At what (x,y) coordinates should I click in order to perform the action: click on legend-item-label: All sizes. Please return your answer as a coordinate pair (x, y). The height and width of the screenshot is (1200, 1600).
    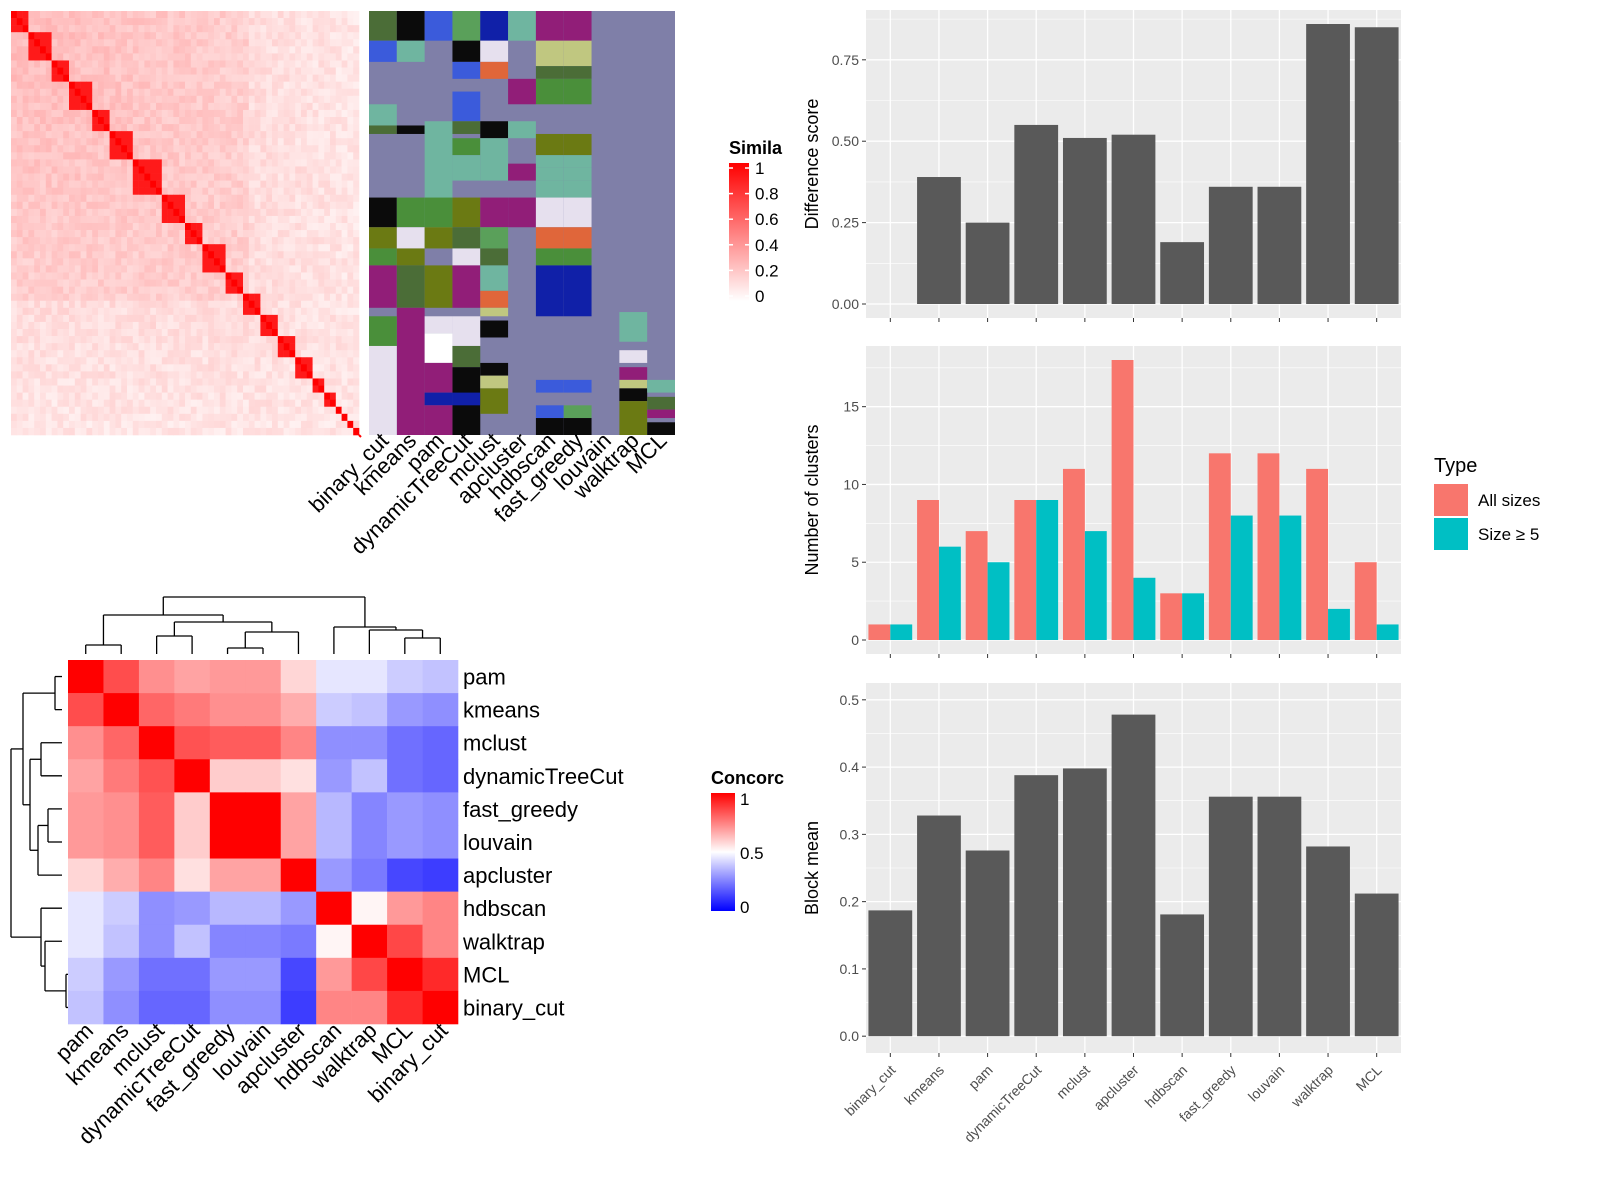
    Looking at the image, I should click on (1509, 500).